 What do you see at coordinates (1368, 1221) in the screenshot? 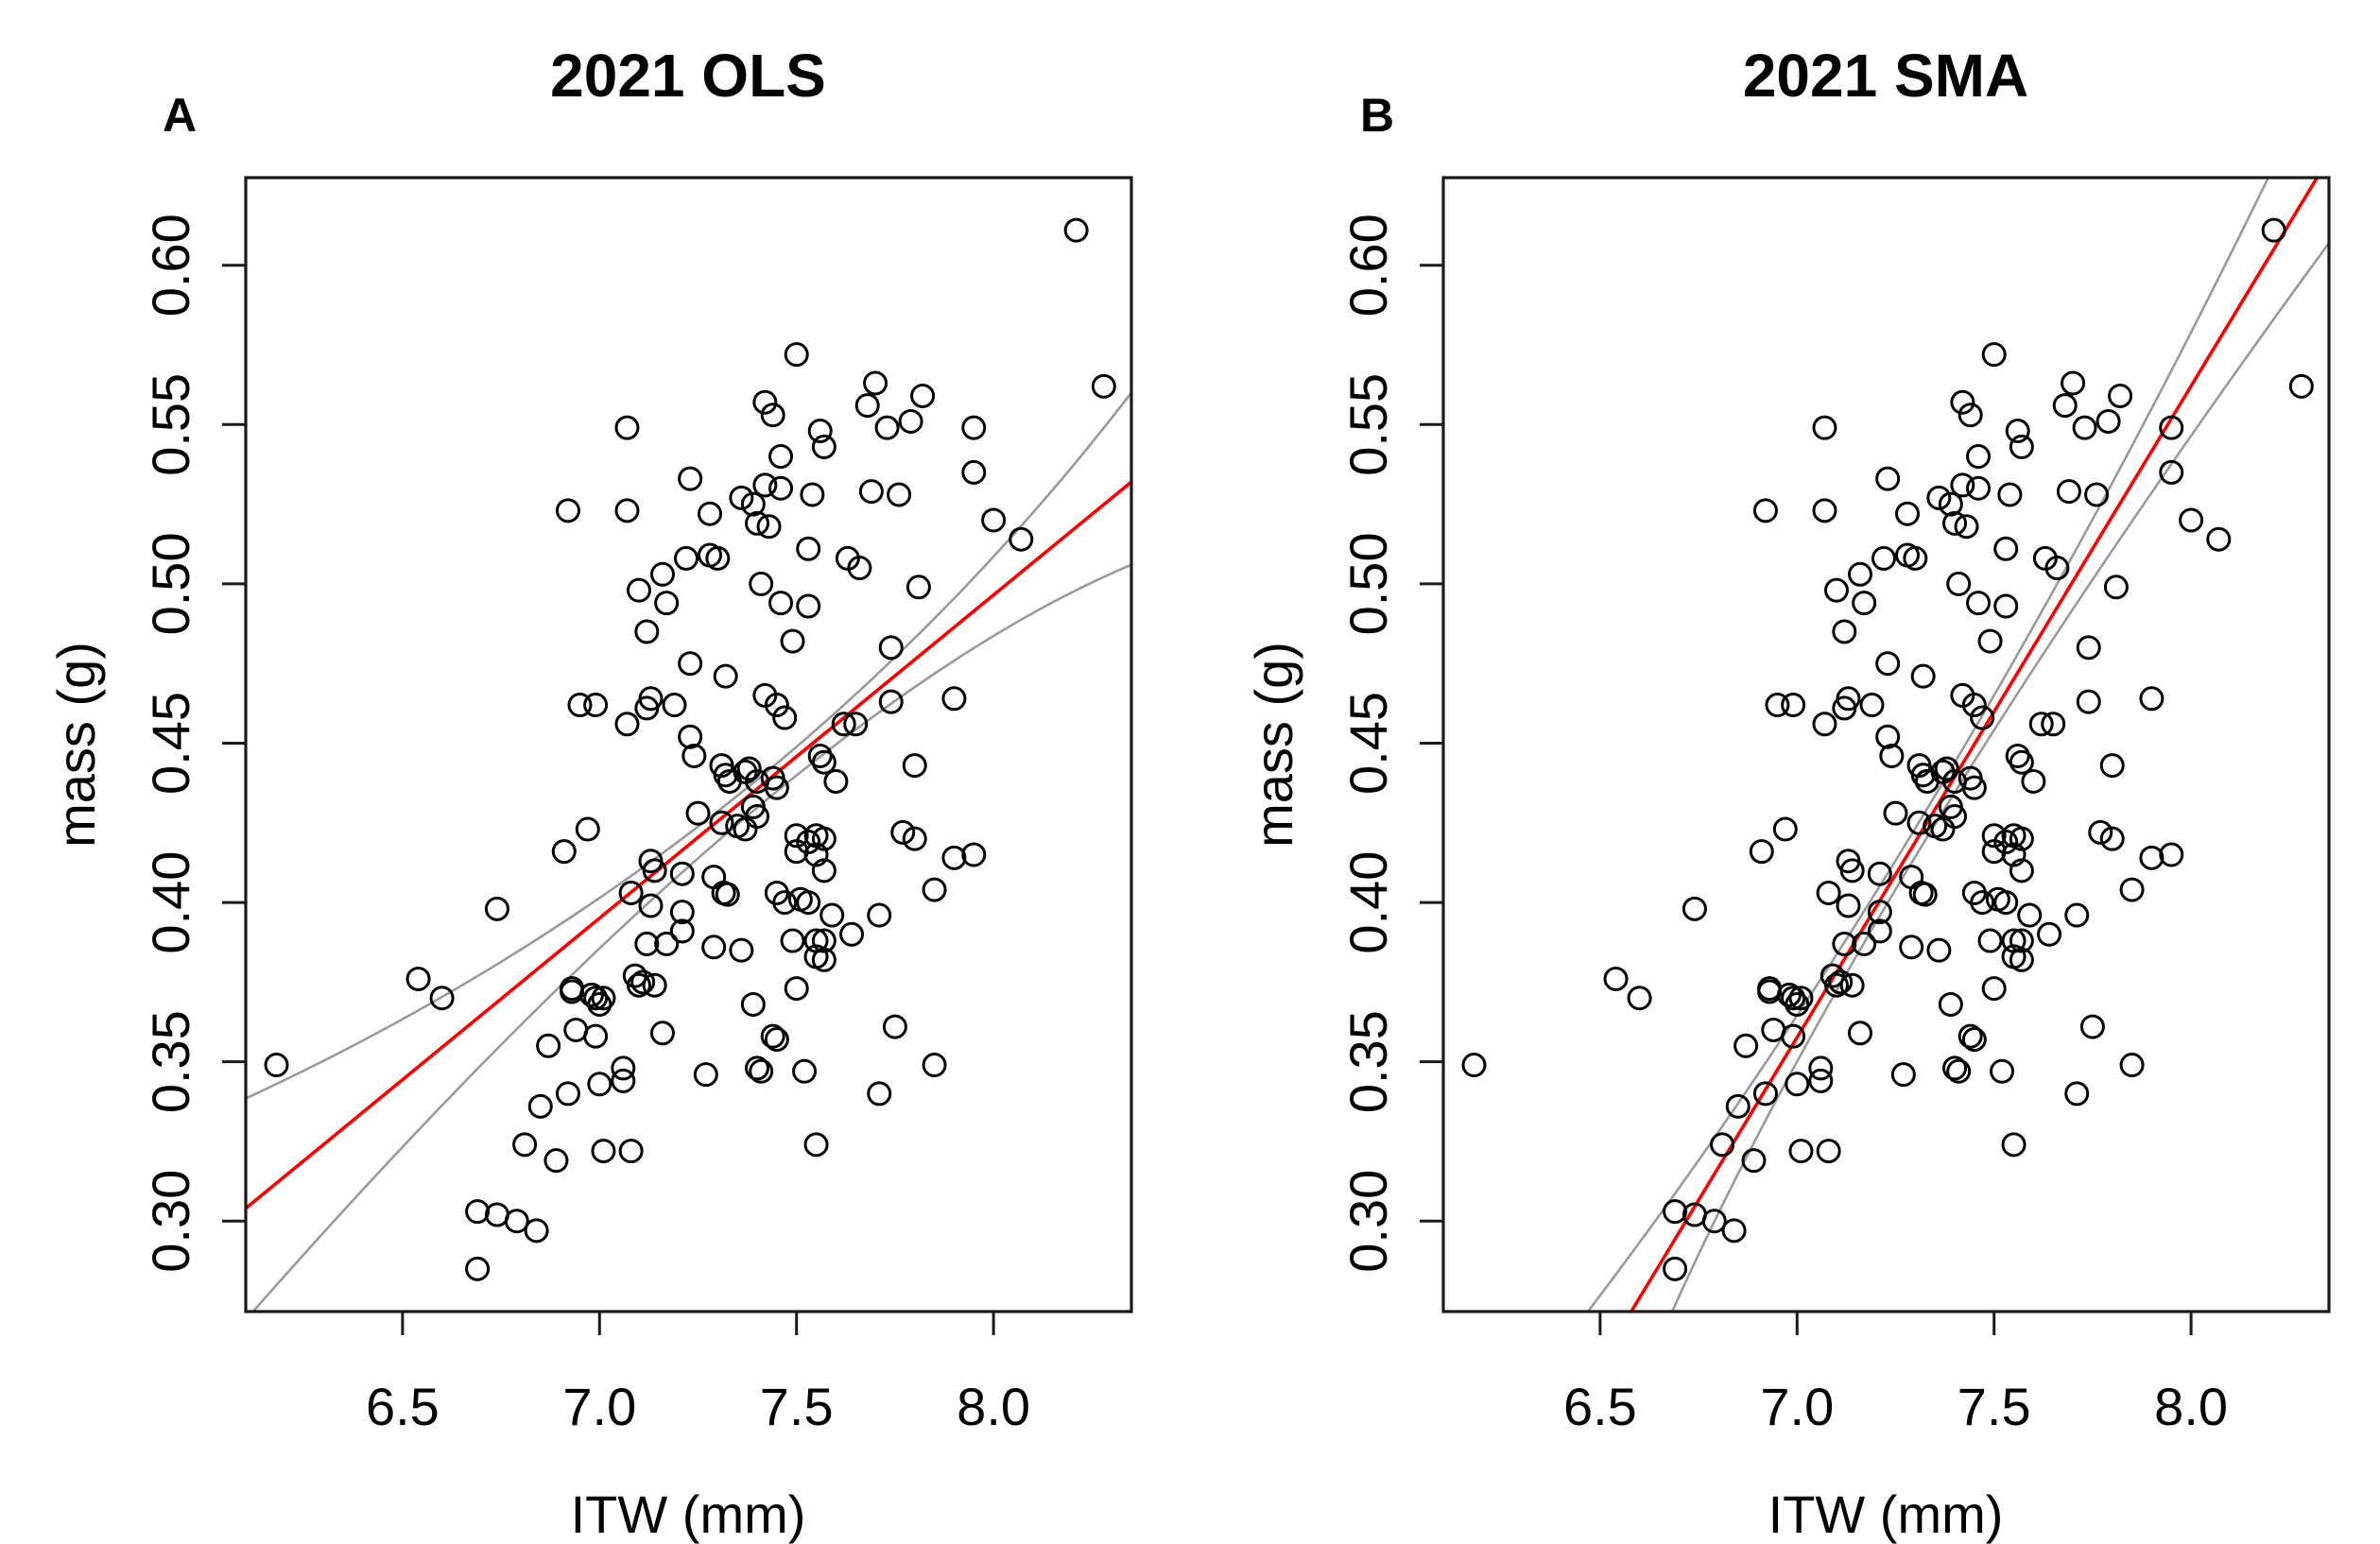
I see `y-tick-label: 0.30` at bounding box center [1368, 1221].